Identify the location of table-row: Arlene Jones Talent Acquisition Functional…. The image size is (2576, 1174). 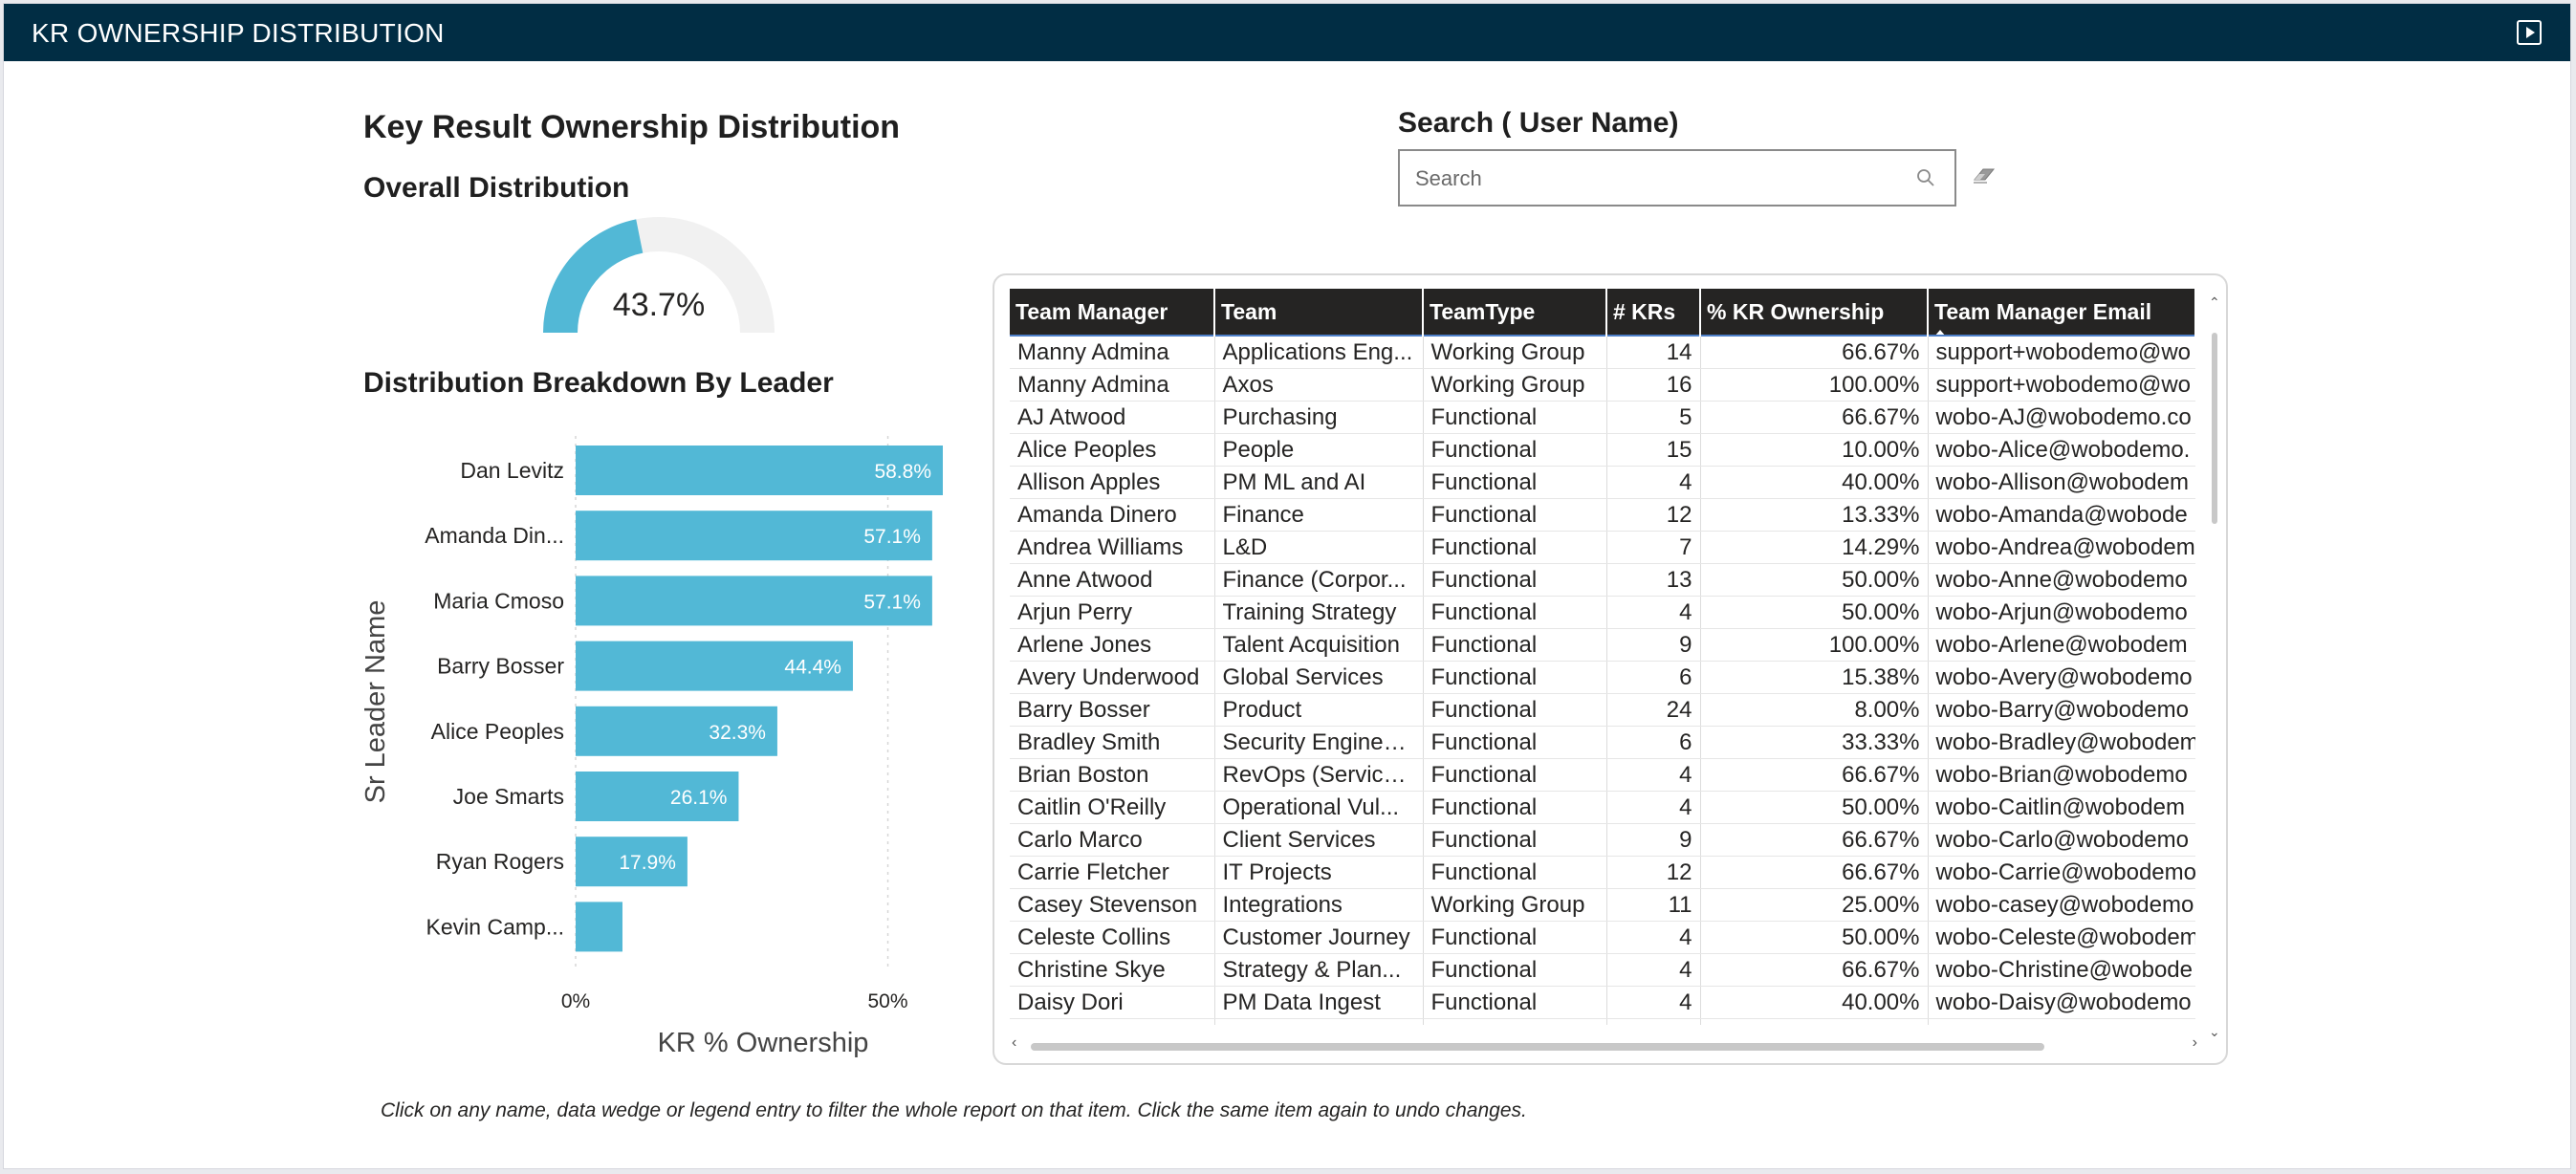
(1602, 645).